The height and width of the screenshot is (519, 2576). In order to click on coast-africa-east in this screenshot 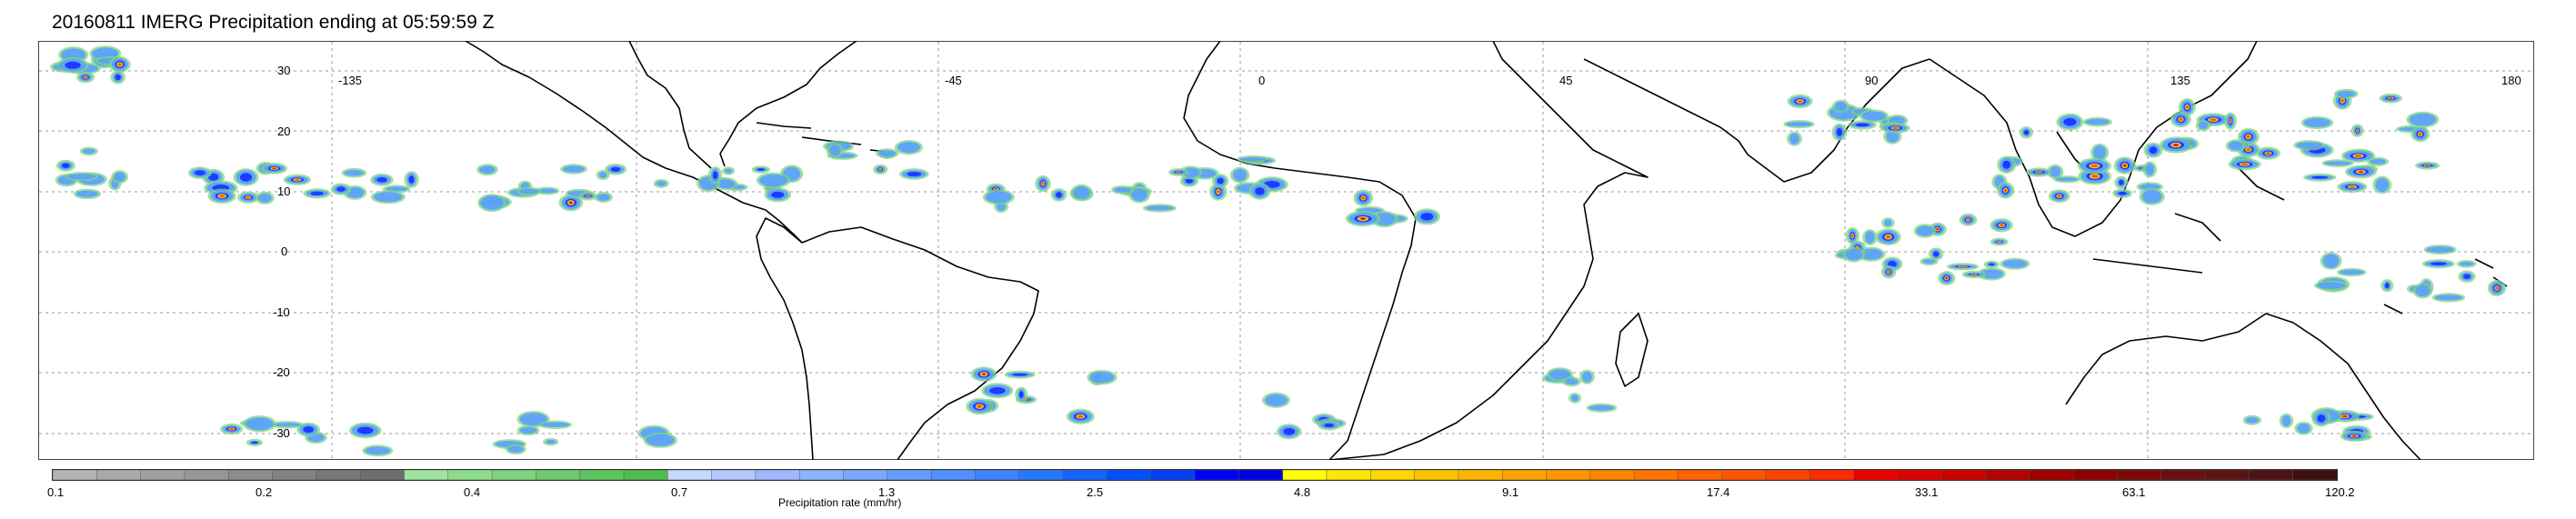, I will do `click(1488, 250)`.